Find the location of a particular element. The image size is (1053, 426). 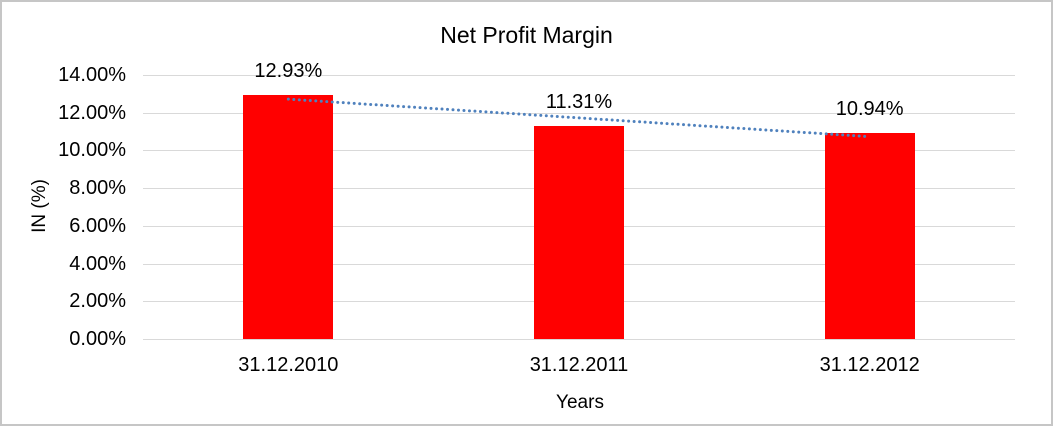

bar-data-label: 11.31% is located at coordinates (579, 101).